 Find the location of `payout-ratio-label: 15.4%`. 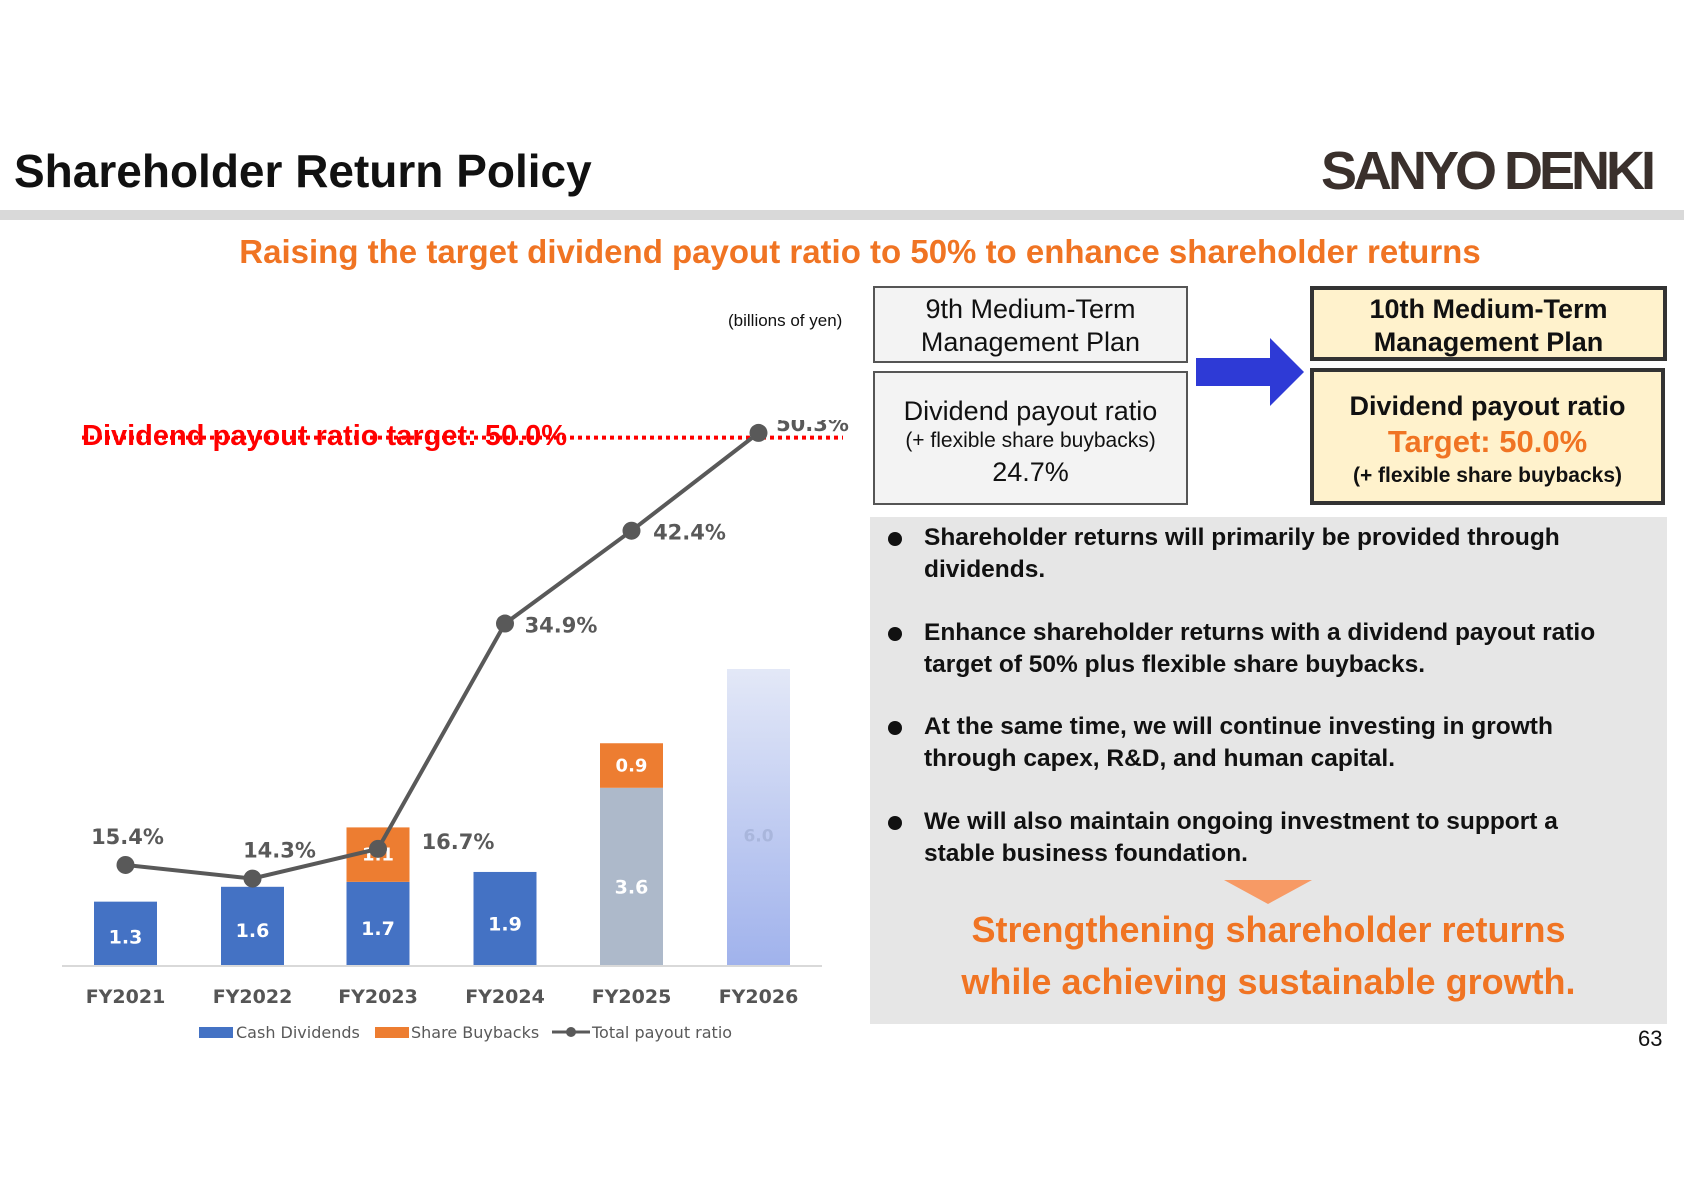

payout-ratio-label: 15.4% is located at coordinates (127, 837).